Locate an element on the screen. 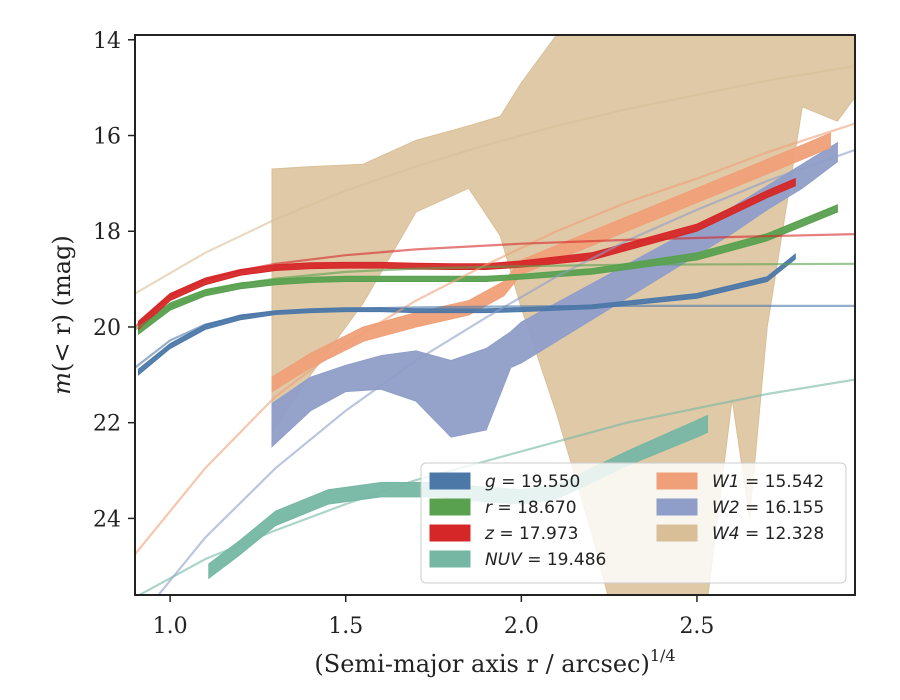 Image resolution: width=900 pixels, height=700 pixels. y-tick-label: 22 is located at coordinates (107, 424).